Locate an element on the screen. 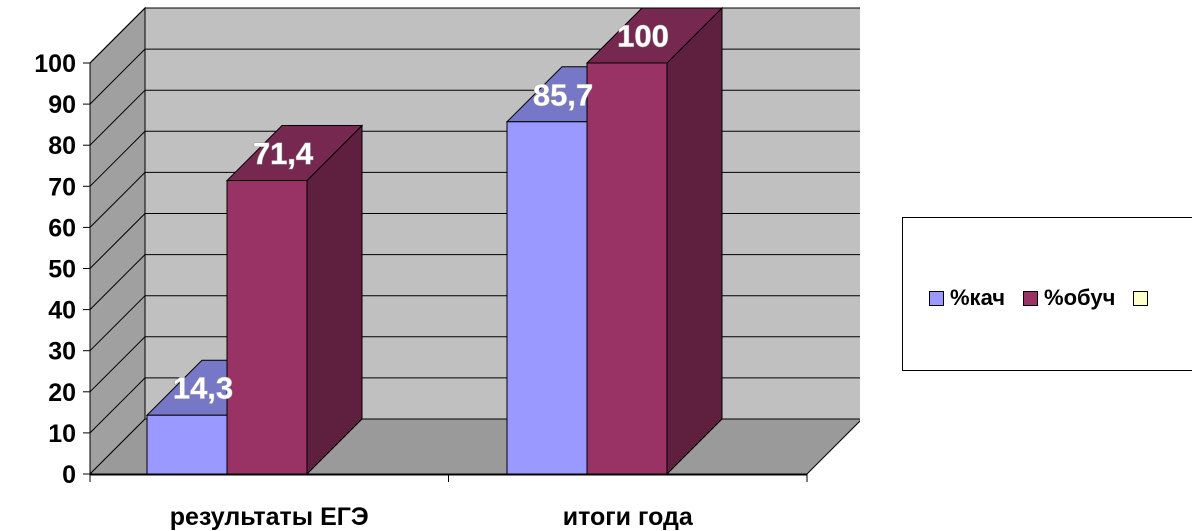  y-axis: 0 10 20 30 40 50 60 70 80 90 100 is located at coordinates (62, 269).